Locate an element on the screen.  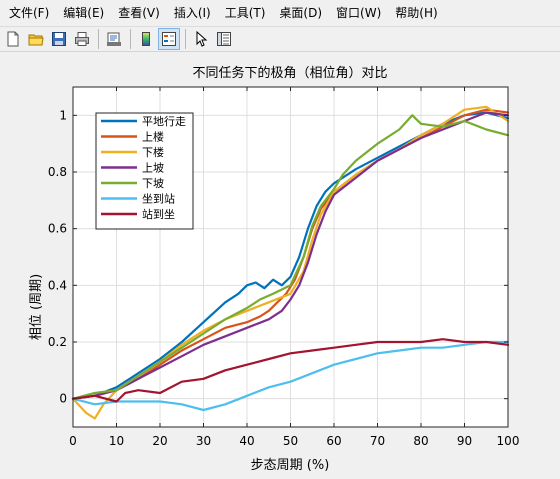
chart-title: 不同任务下的极角（相位角）对比 is located at coordinates (289, 73).